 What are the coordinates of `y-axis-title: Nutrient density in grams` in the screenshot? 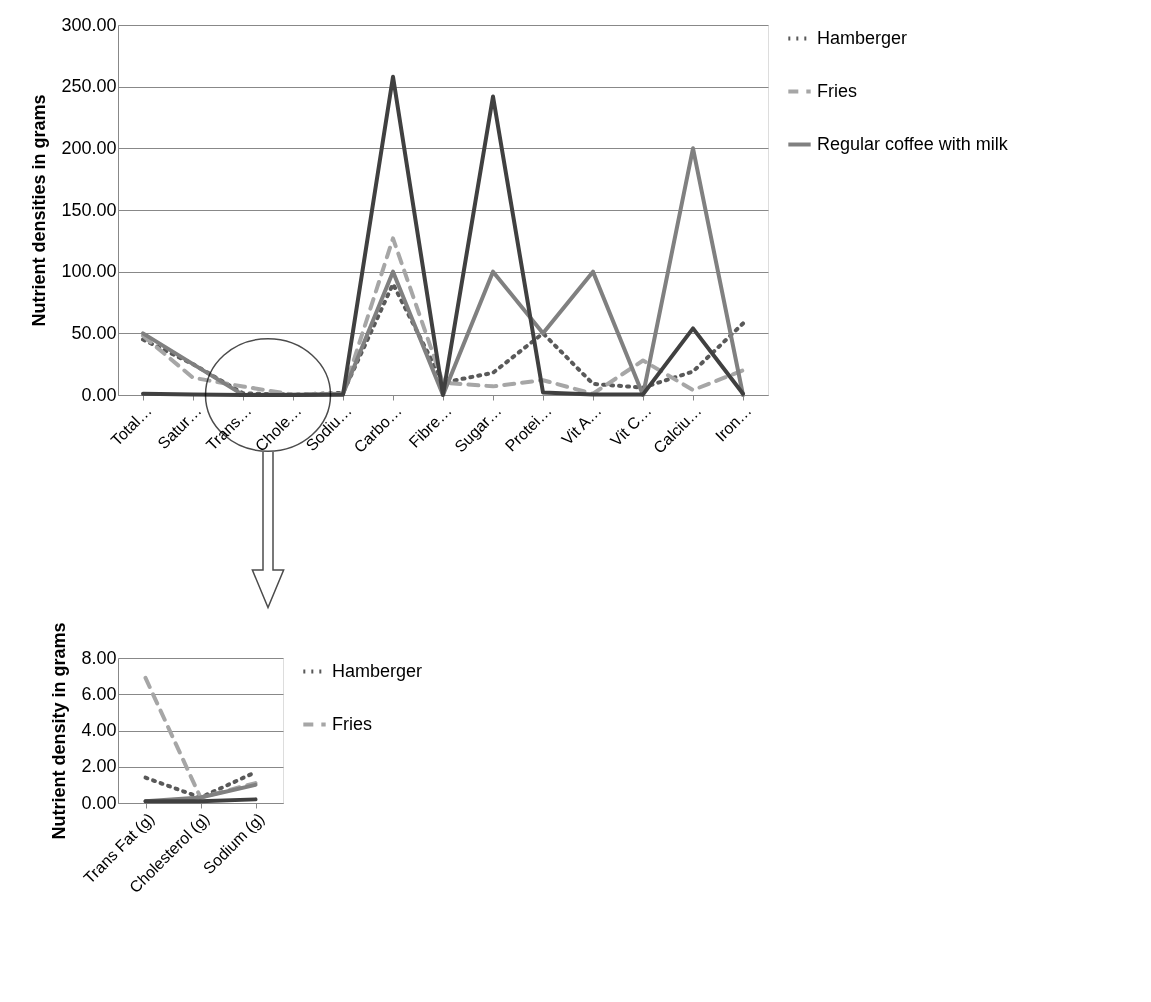 It's located at (59, 731).